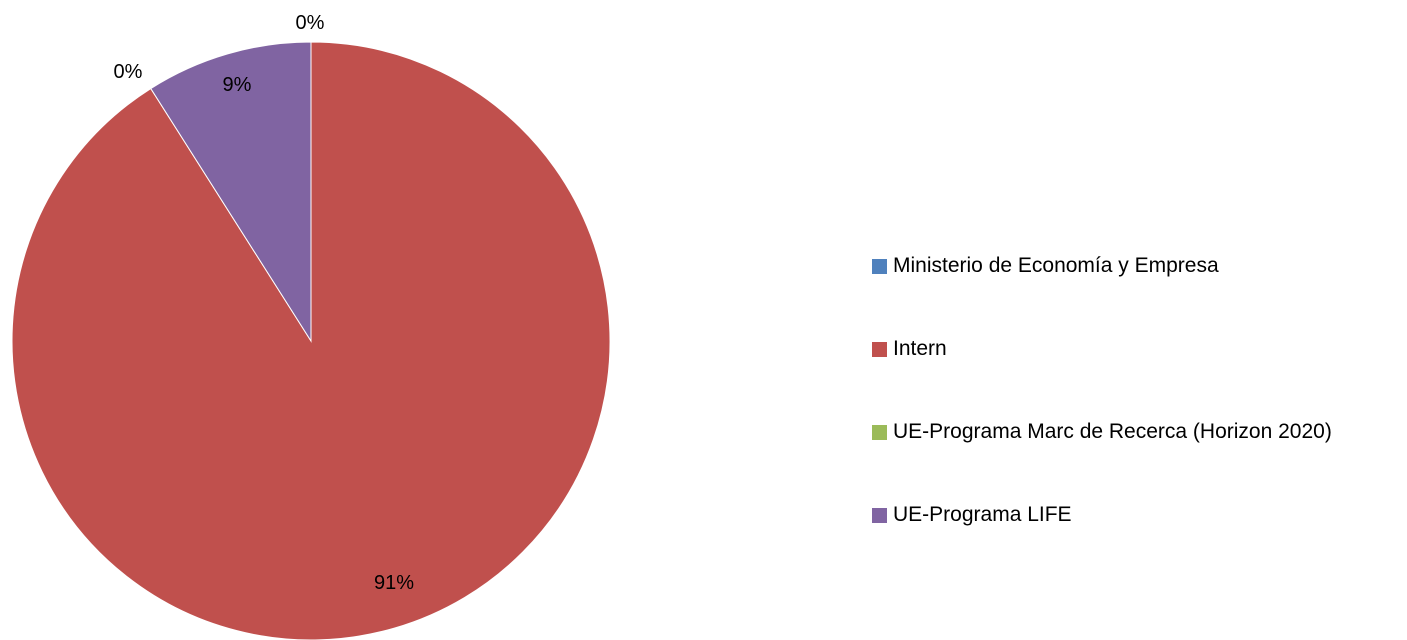 The height and width of the screenshot is (640, 1407). I want to click on pie-slice-ue-programa-life, so click(231, 192).